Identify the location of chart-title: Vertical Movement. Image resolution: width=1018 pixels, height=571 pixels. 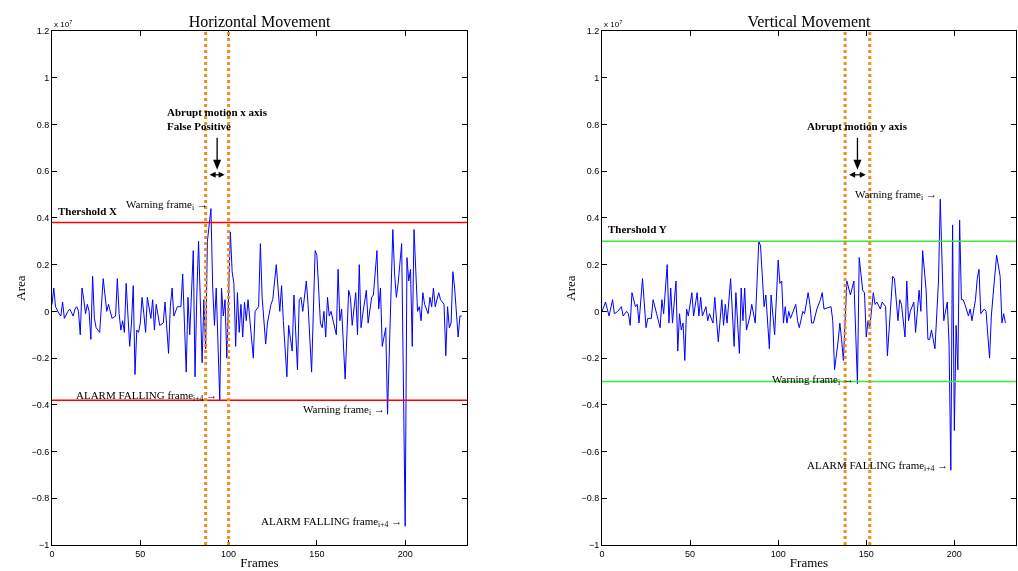
(809, 22).